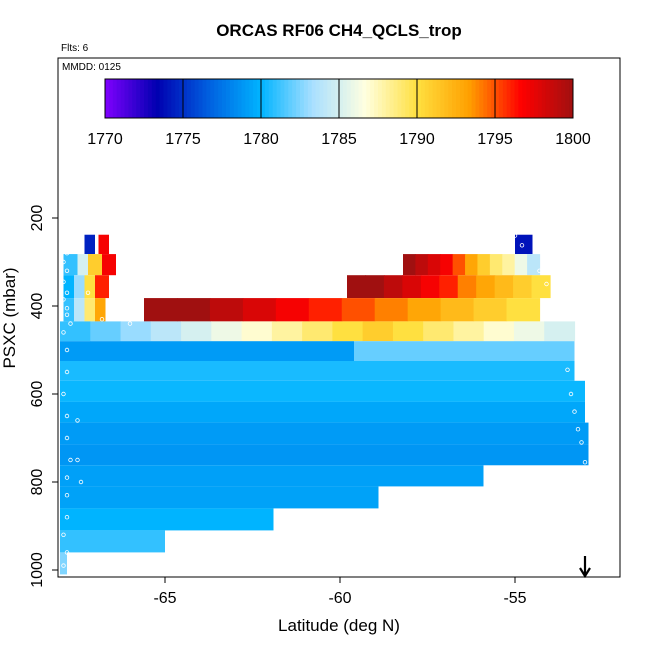 The height and width of the screenshot is (650, 650). I want to click on colorbar-tick-label: 1785, so click(339, 139).